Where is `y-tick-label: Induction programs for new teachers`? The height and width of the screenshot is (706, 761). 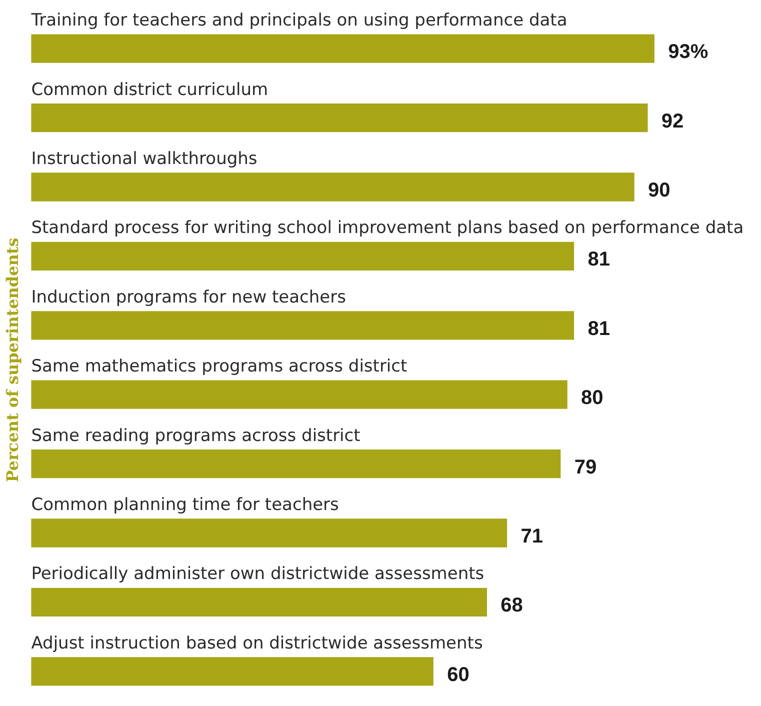 y-tick-label: Induction programs for new teachers is located at coordinates (188, 297).